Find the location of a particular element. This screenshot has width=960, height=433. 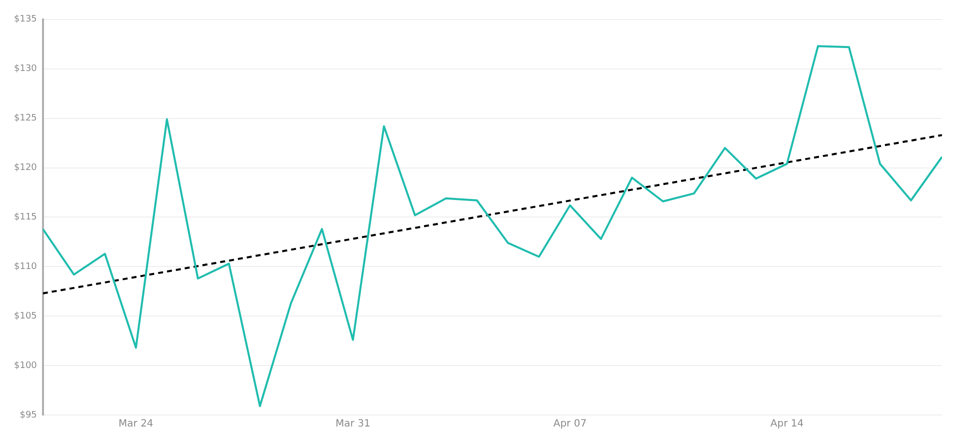

y-tick-label: $130 is located at coordinates (26, 69).